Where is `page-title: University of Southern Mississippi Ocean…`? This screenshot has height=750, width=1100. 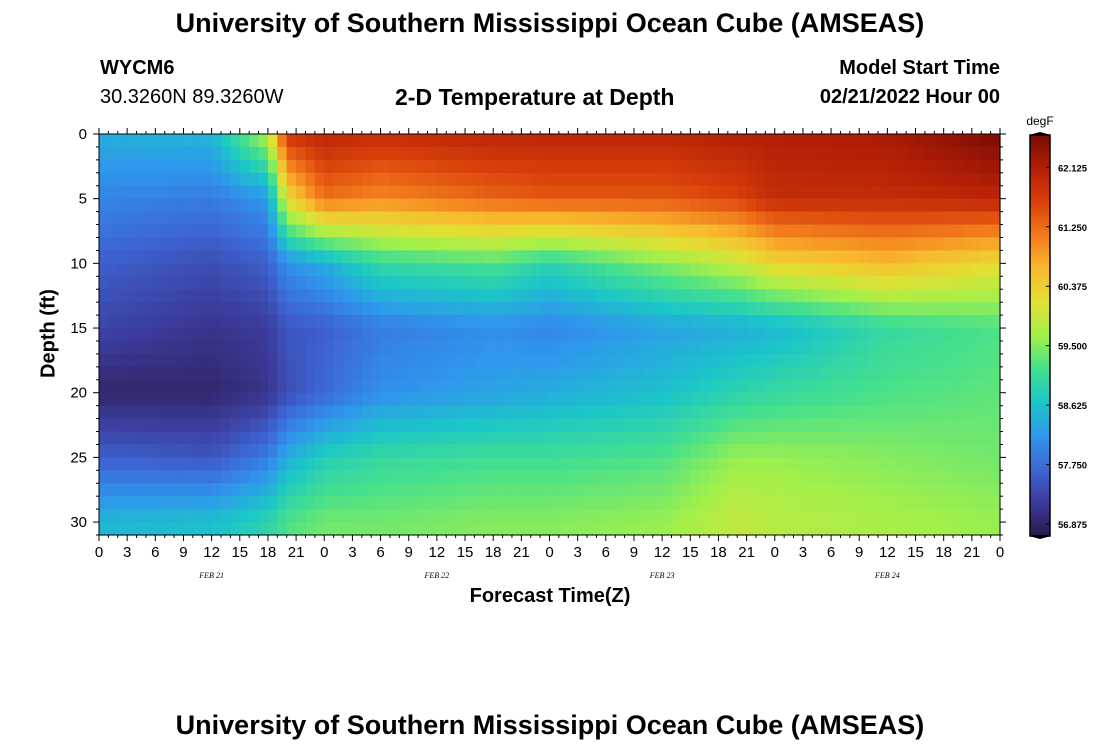
page-title: University of Southern Mississippi Ocean… is located at coordinates (550, 23).